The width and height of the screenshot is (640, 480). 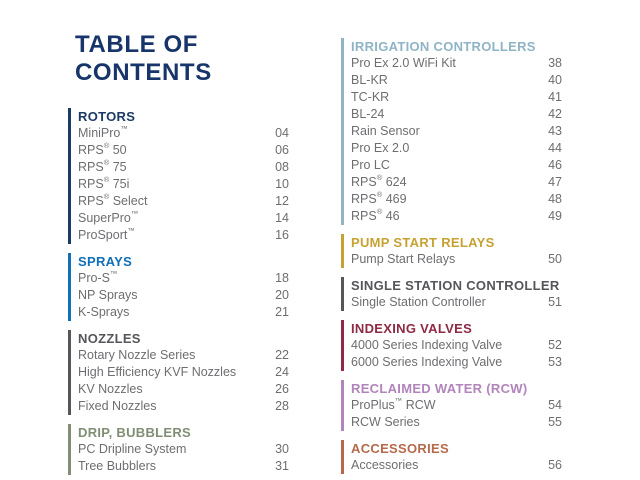 I want to click on entry-label: RCW Series, so click(x=385, y=422).